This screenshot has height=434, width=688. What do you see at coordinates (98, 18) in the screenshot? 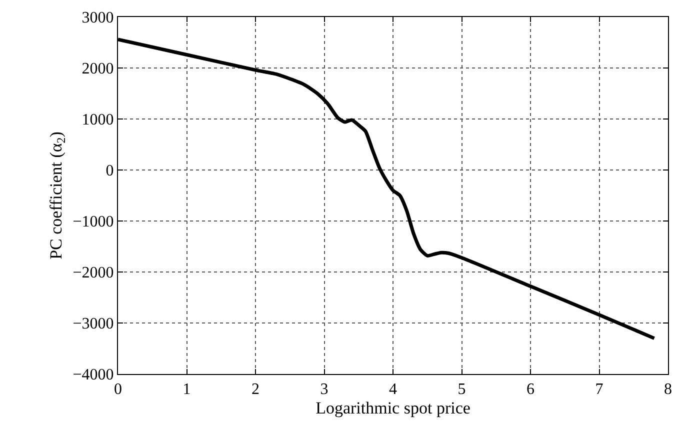
I see `y-tick-label: 3000` at bounding box center [98, 18].